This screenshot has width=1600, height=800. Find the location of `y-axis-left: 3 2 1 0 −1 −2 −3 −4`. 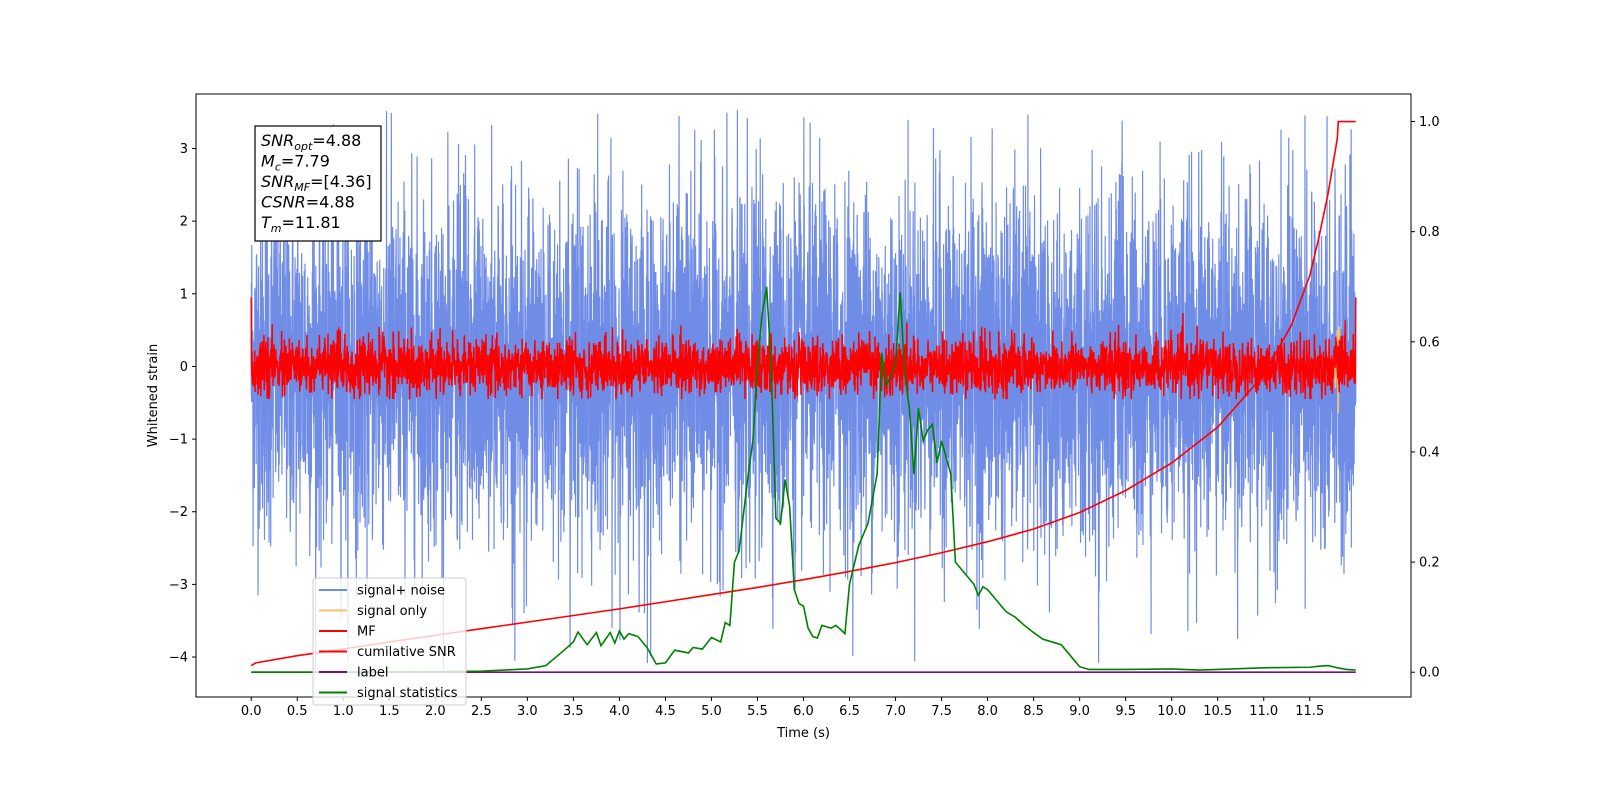

y-axis-left: 3 2 1 0 −1 −2 −3 −4 is located at coordinates (182, 404).